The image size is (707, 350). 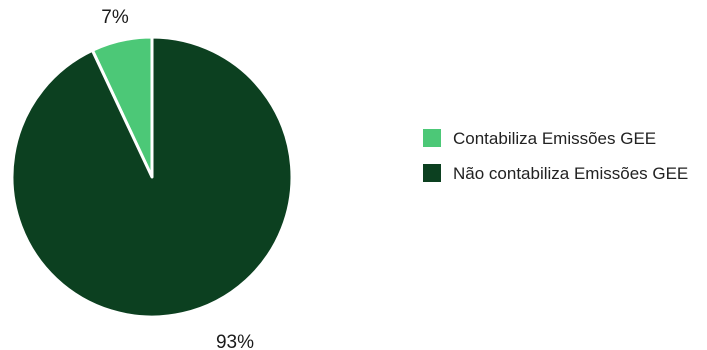 I want to click on legend-label-nao-contabiliza: Não contabiliza Emissões GEE, so click(x=570, y=173).